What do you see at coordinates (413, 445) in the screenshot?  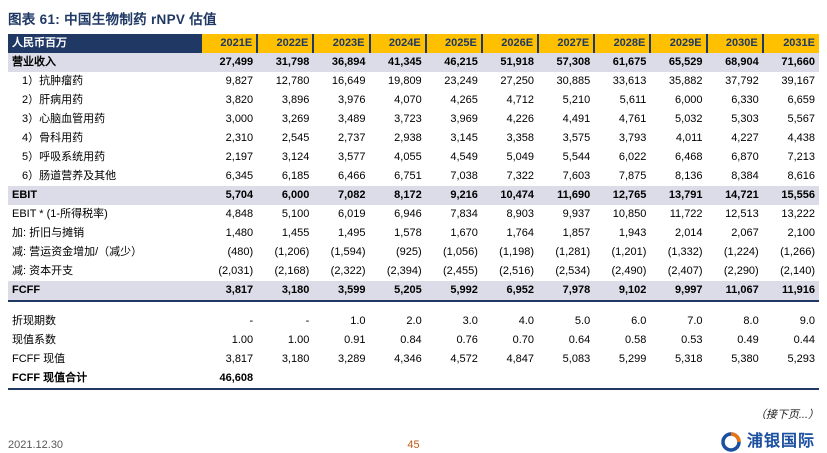 I see `page-number: 45` at bounding box center [413, 445].